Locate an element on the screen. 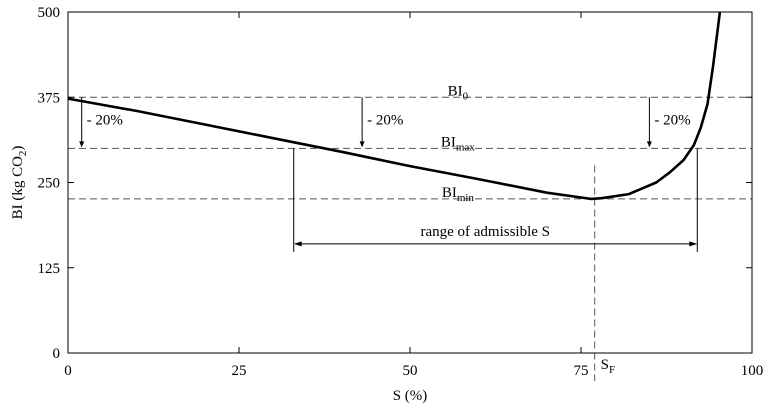  y-tick-label: 250 is located at coordinates (49, 184).